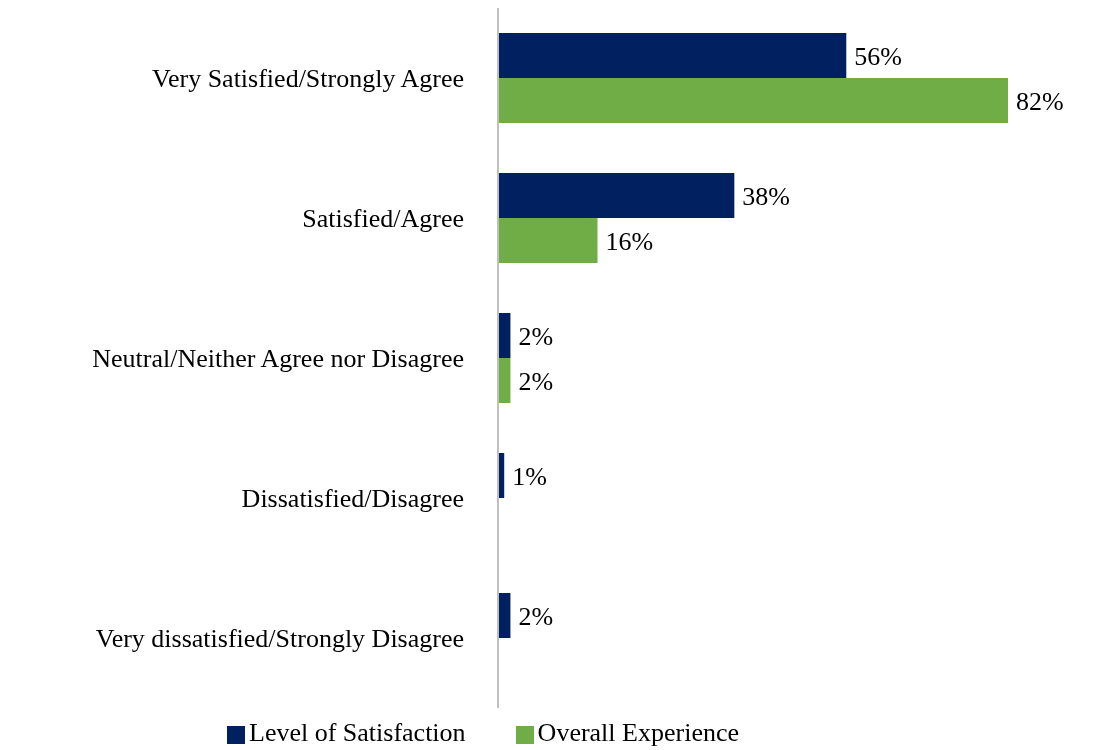 This screenshot has width=1096, height=750. I want to click on y-tick-label: Neutral/Neither Agree nor Disagree, so click(278, 358).